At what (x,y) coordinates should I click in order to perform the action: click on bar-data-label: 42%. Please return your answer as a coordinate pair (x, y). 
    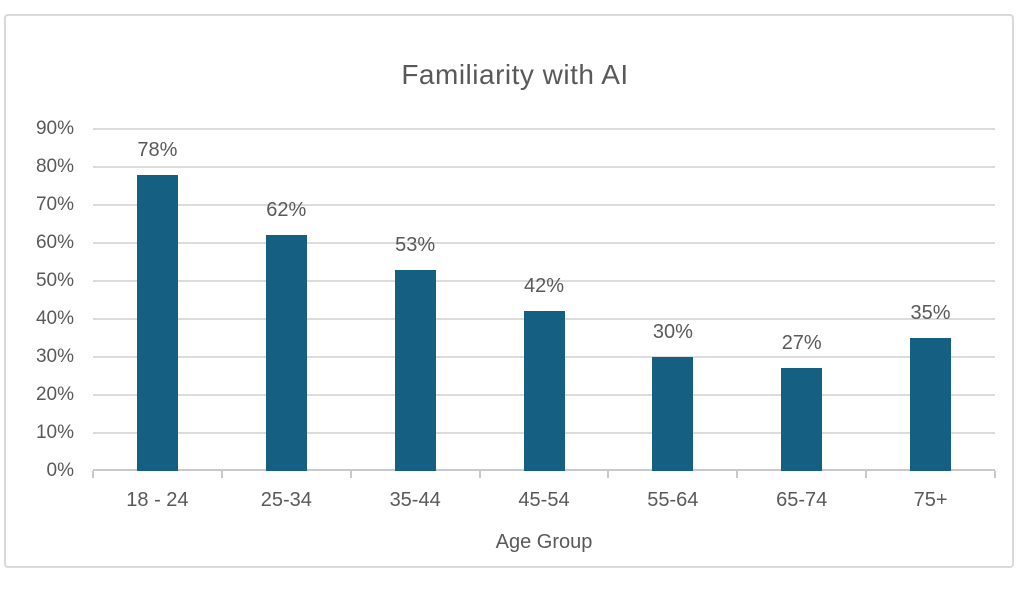
    Looking at the image, I should click on (544, 286).